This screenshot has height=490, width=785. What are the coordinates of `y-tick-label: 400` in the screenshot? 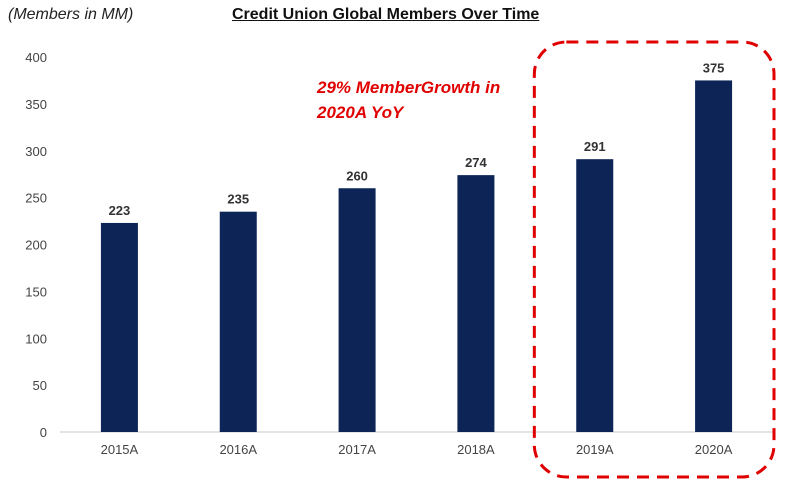 It's located at (36, 57).